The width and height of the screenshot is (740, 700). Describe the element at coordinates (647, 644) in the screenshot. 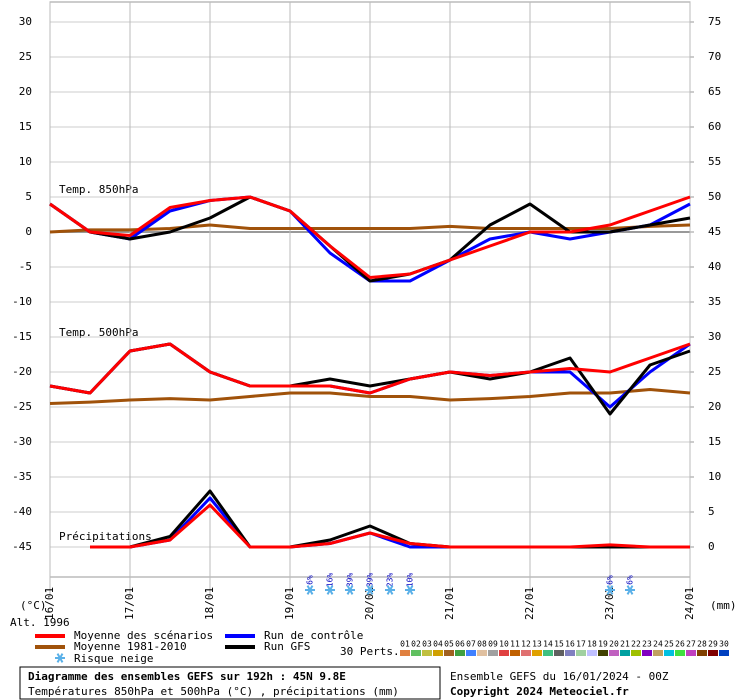

I see `perturbation-label: 23` at that location.